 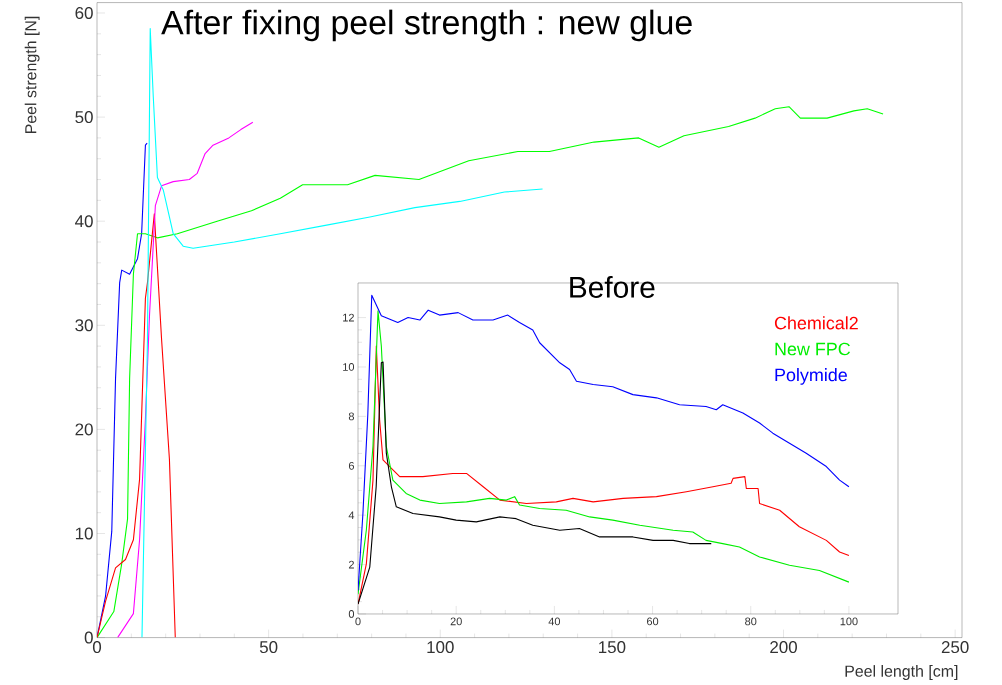 What do you see at coordinates (816, 323) in the screenshot?
I see `text: Chemical2` at bounding box center [816, 323].